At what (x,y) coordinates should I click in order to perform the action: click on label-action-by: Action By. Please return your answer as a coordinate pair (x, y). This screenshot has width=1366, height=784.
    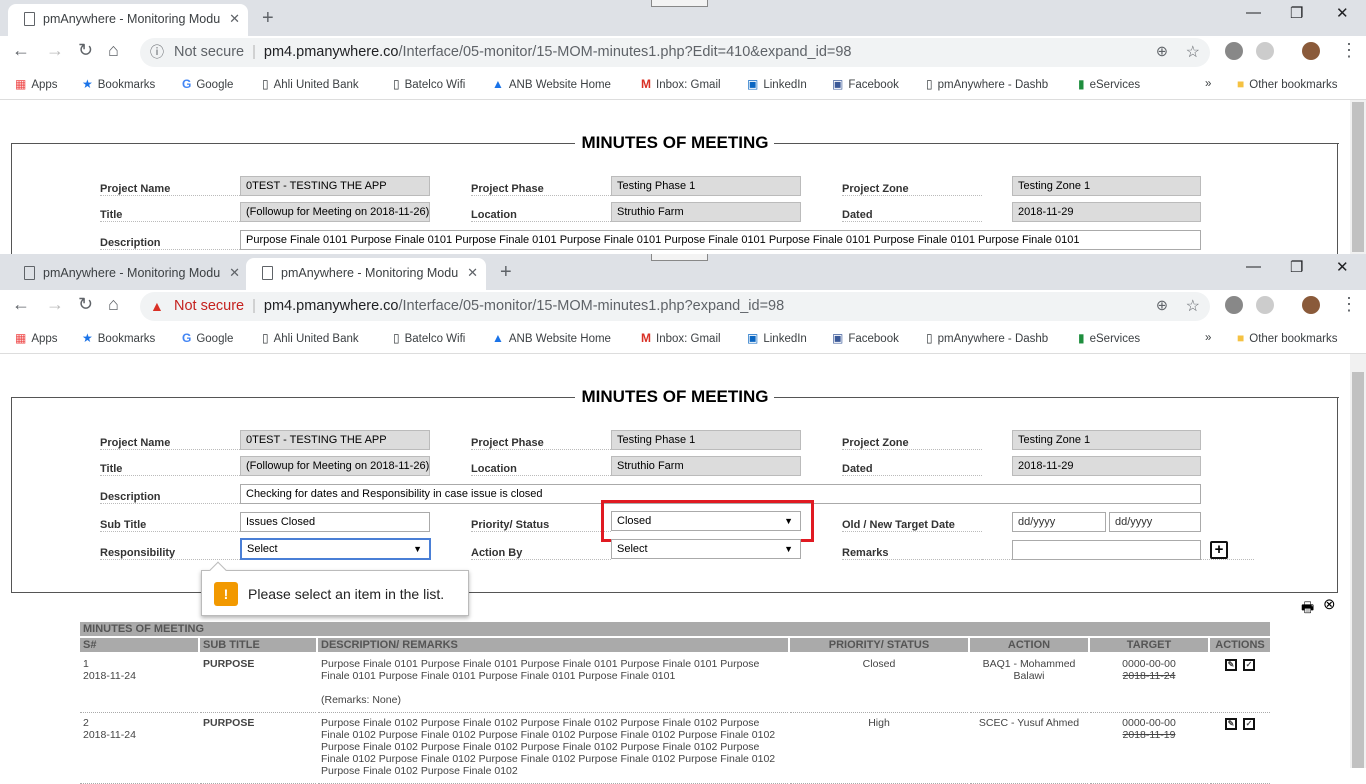
    Looking at the image, I should click on (541, 551).